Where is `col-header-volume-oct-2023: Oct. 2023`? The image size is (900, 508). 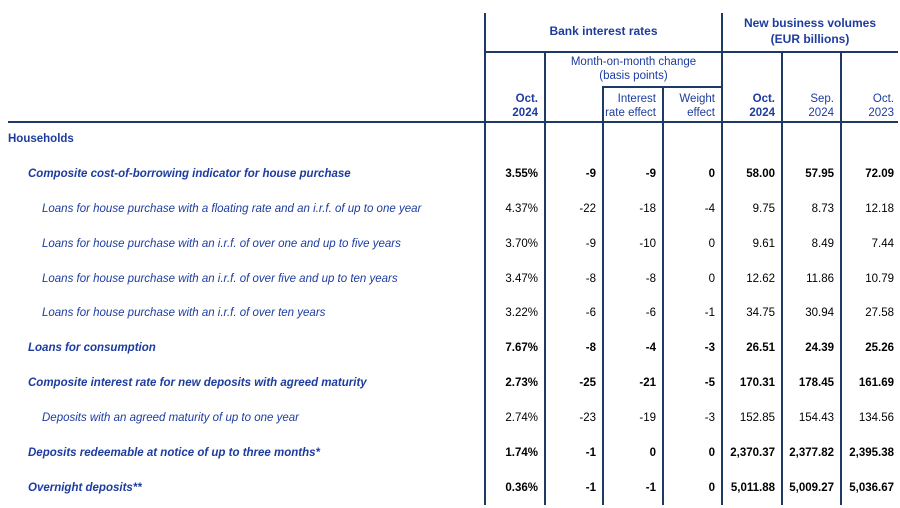
col-header-volume-oct-2023: Oct. 2023 is located at coordinates (867, 106).